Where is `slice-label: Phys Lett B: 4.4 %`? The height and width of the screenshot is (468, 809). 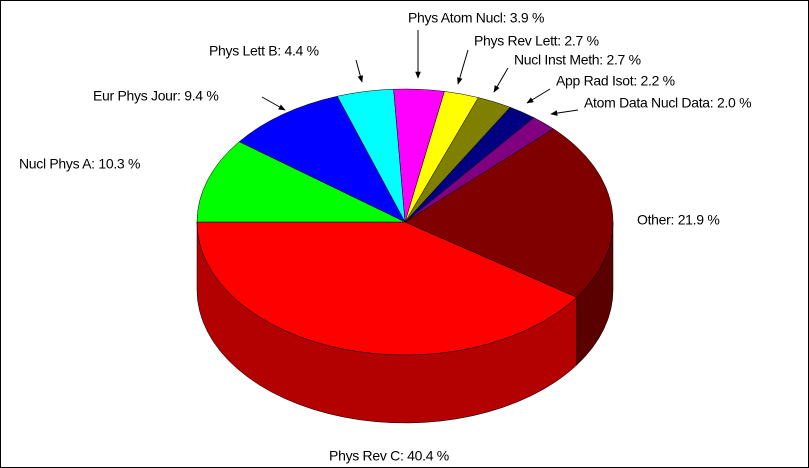 slice-label: Phys Lett B: 4.4 % is located at coordinates (264, 51).